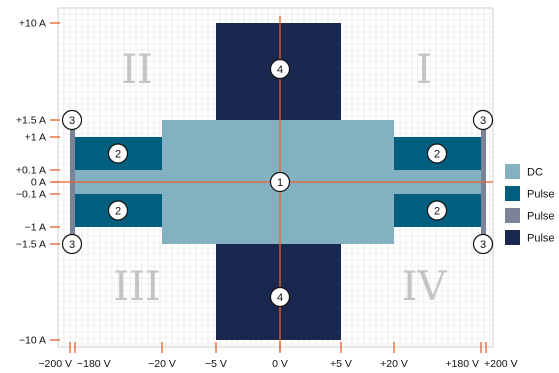 The image size is (559, 373). What do you see at coordinates (55, 364) in the screenshot?
I see `x-tick-label: −200 V` at bounding box center [55, 364].